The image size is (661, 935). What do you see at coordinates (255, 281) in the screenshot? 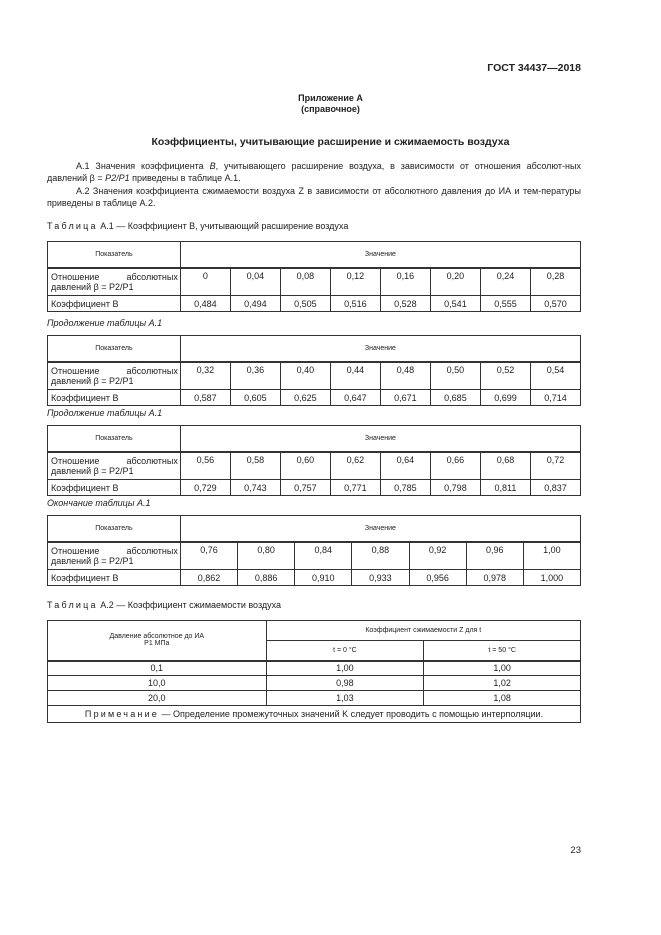
I see `beta-cell: 0,04` at bounding box center [255, 281].